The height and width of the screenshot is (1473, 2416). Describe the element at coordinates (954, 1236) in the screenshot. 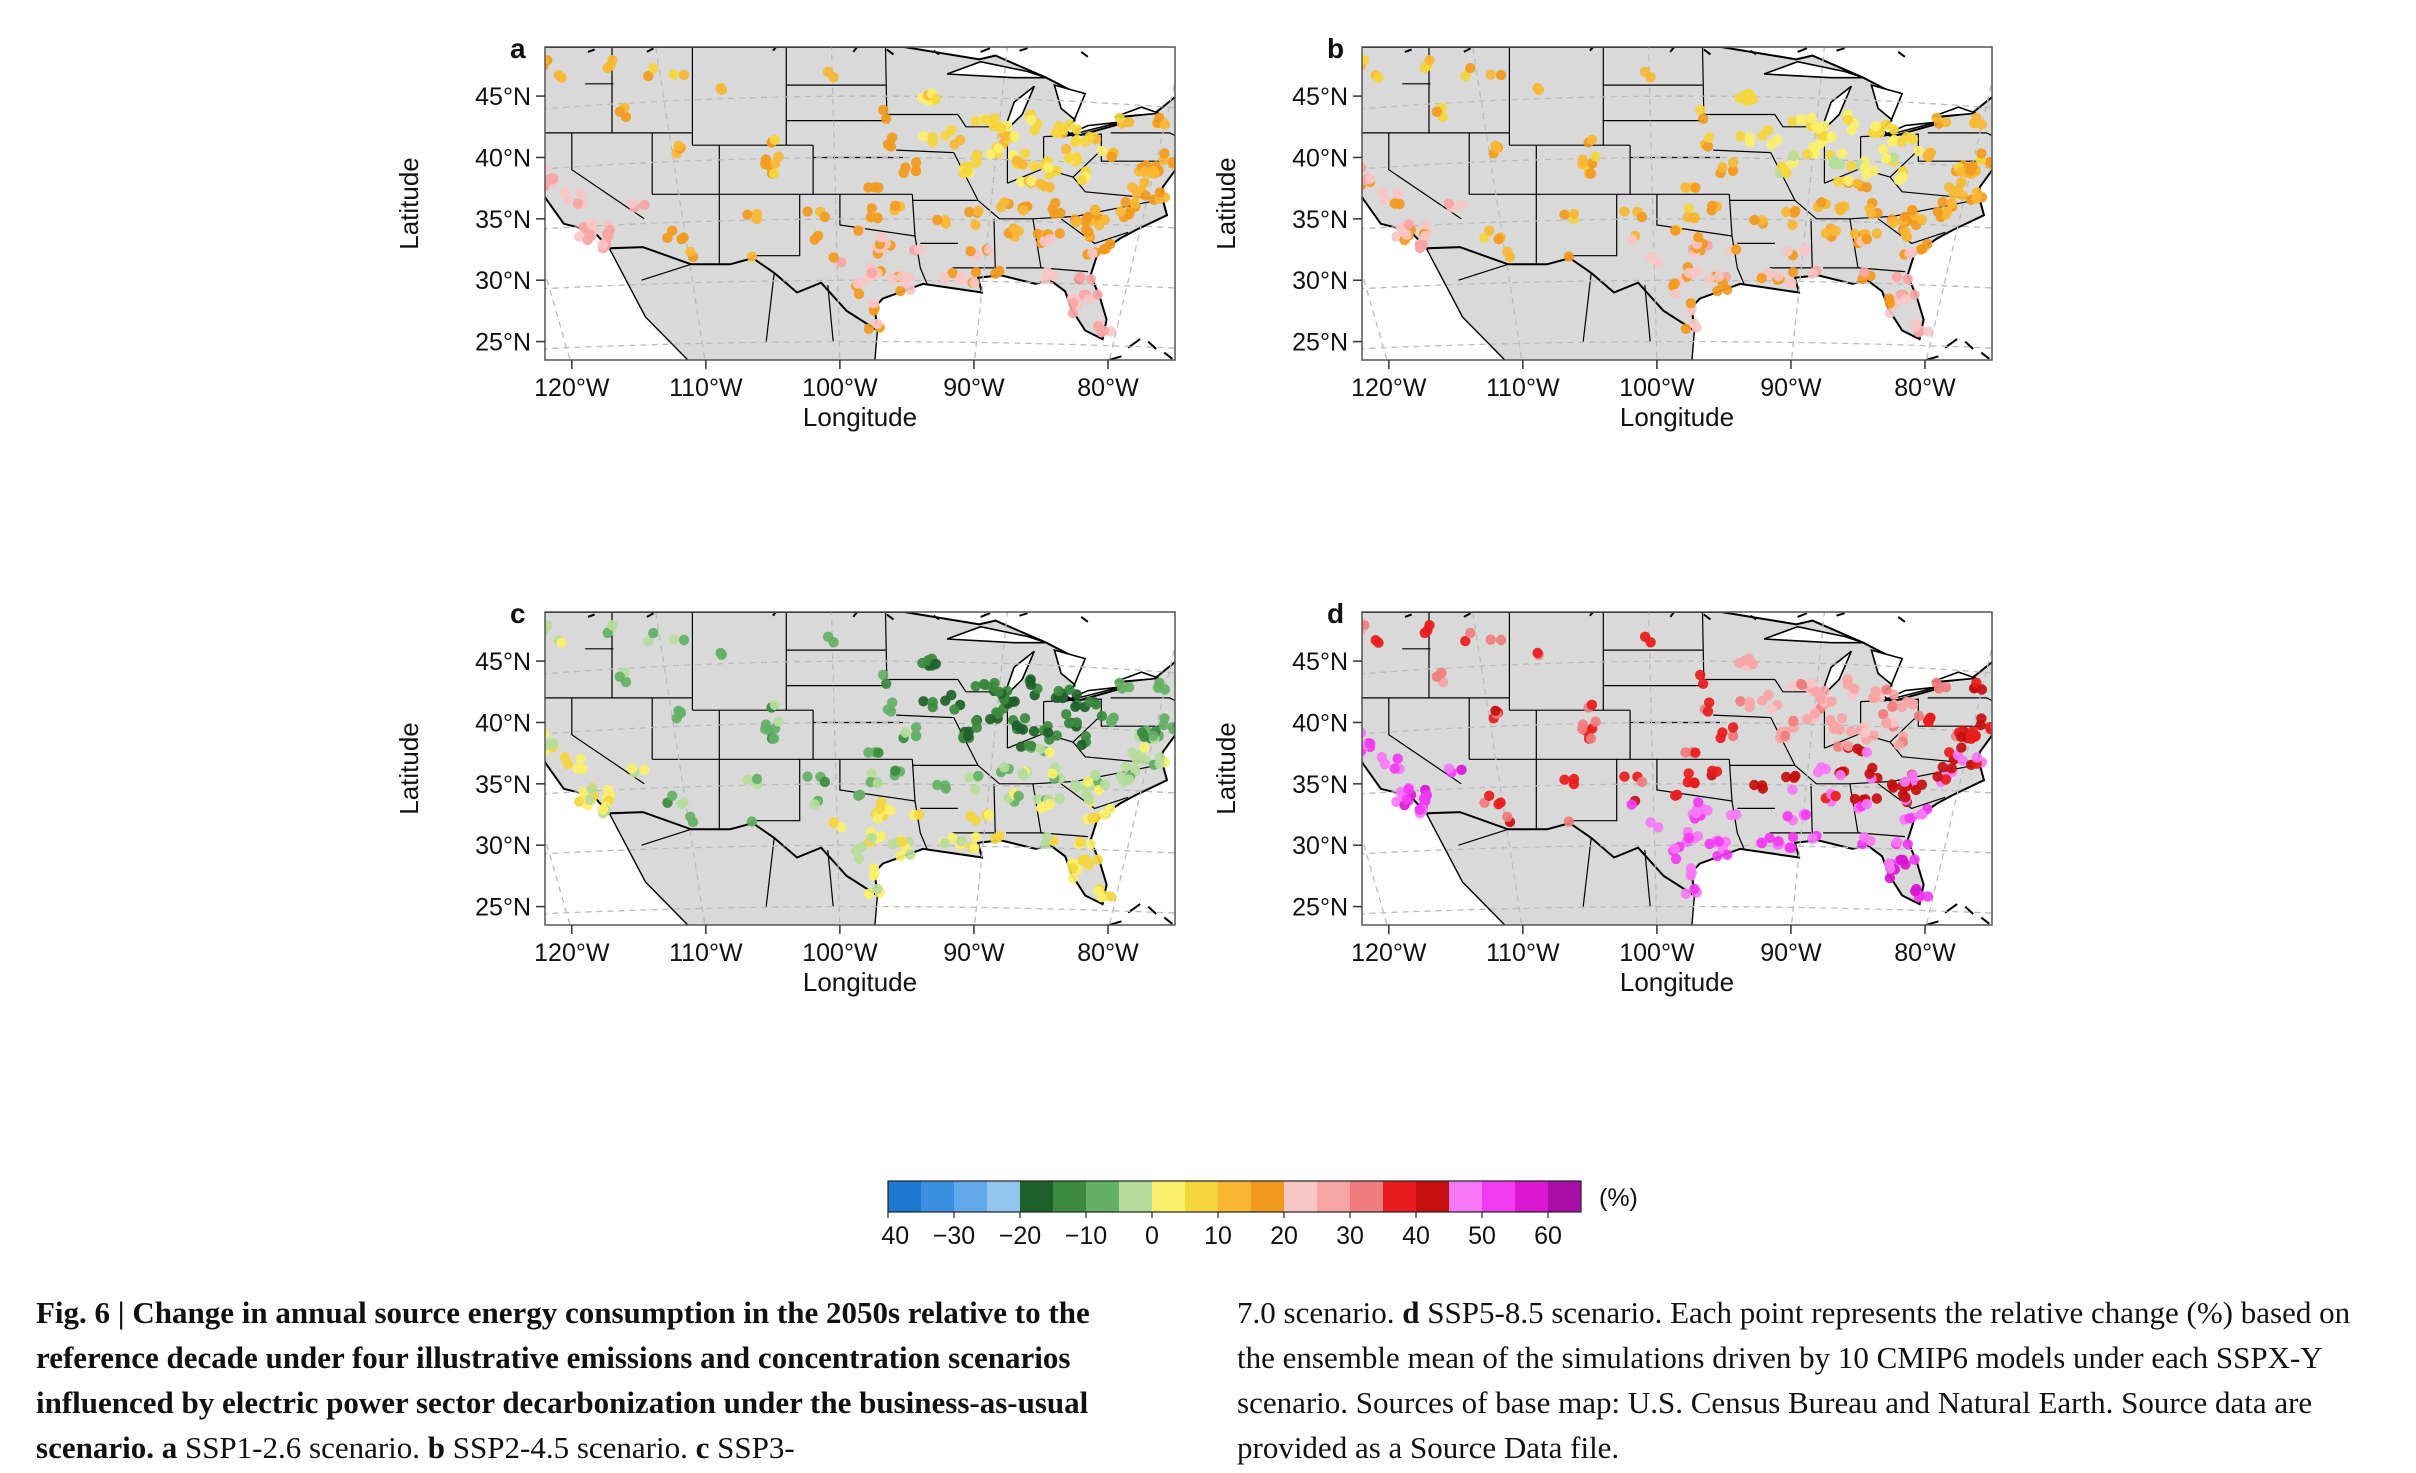

I see `colorbar-tick-label: −30` at that location.